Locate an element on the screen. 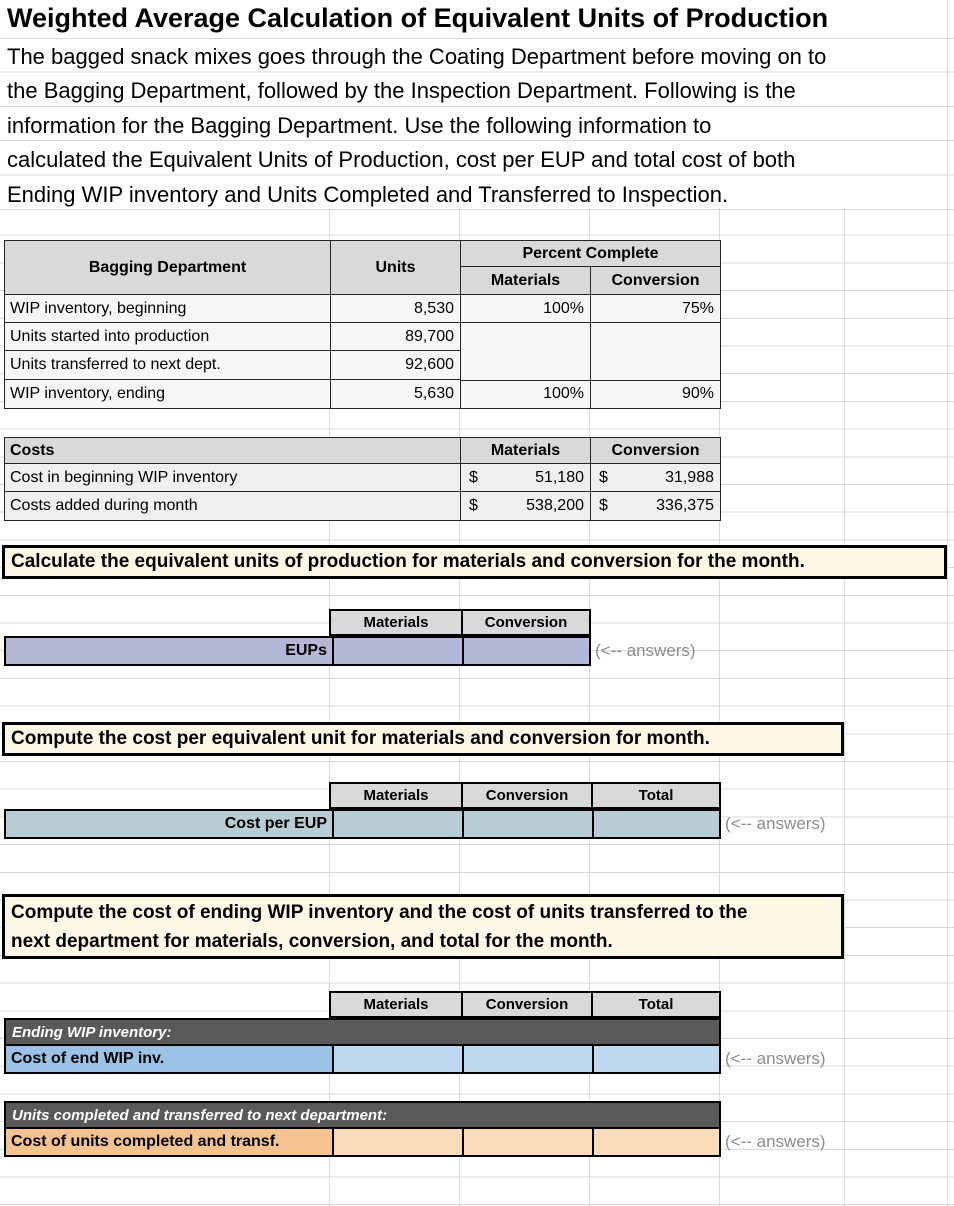 The width and height of the screenshot is (954, 1206). cost-of-units-transferred-row-label: Cost of units completed and transf. is located at coordinates (169, 1142).